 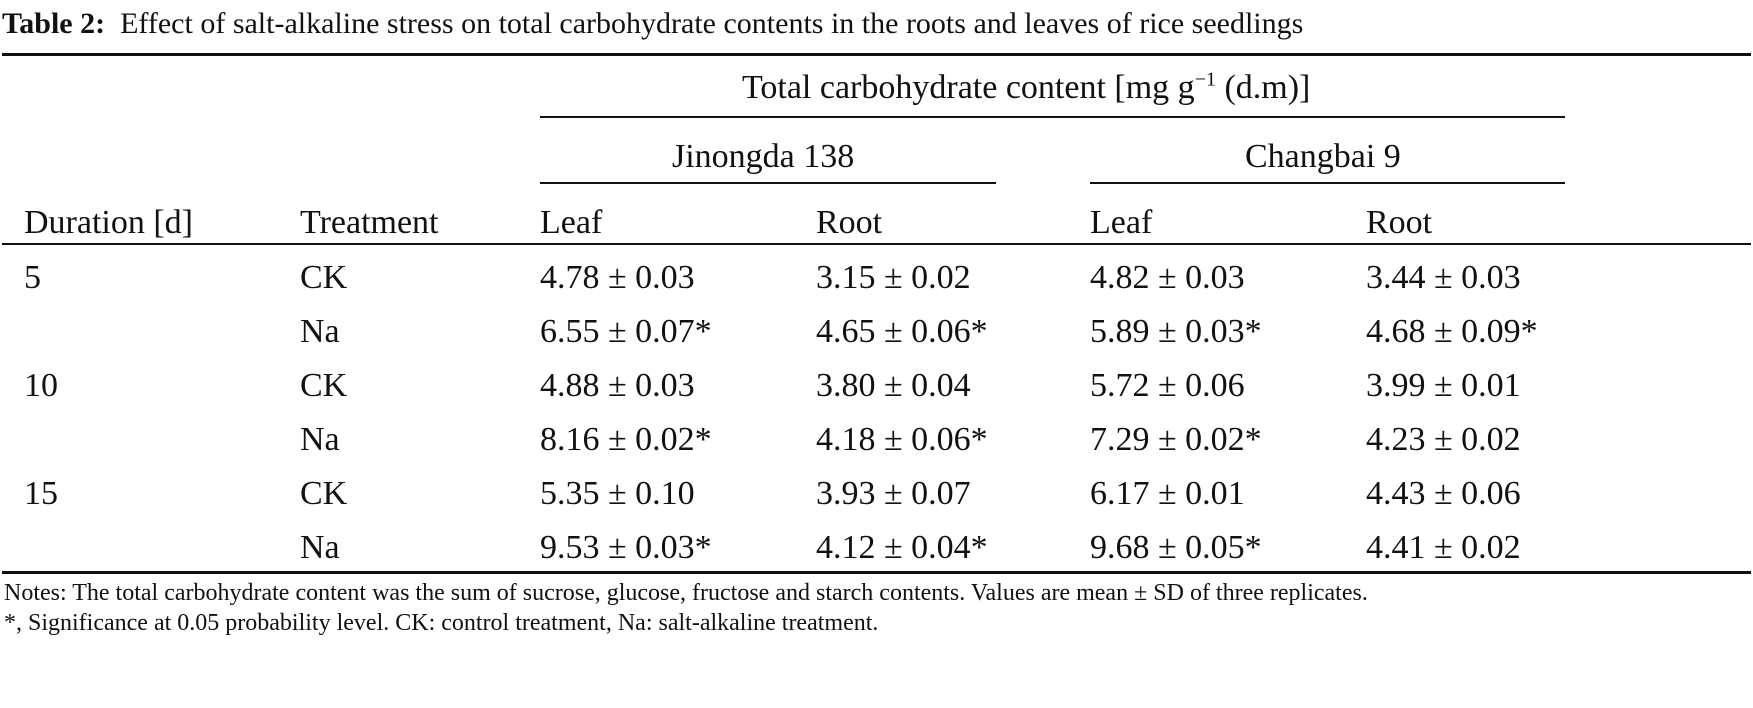 What do you see at coordinates (109, 222) in the screenshot?
I see `column-header-duration: Duration [d]` at bounding box center [109, 222].